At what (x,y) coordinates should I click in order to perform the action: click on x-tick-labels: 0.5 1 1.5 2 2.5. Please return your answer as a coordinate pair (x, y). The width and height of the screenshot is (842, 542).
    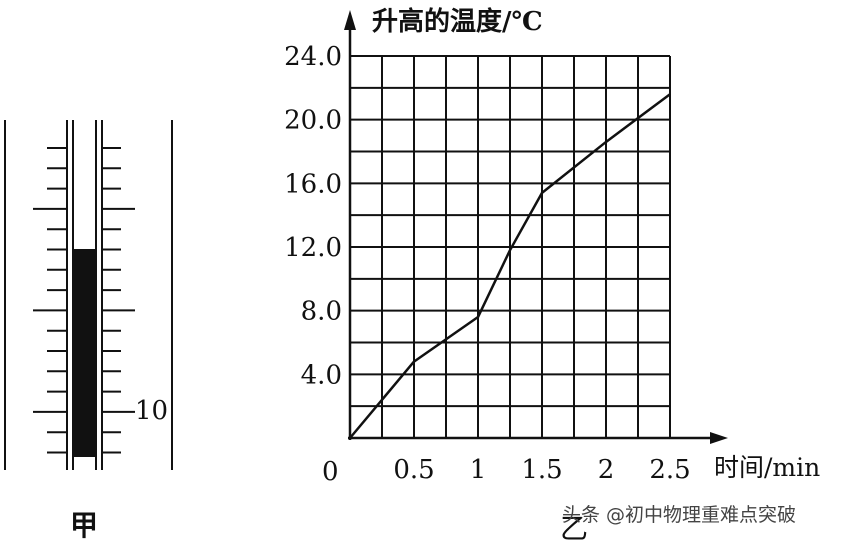
    Looking at the image, I should click on (541, 470).